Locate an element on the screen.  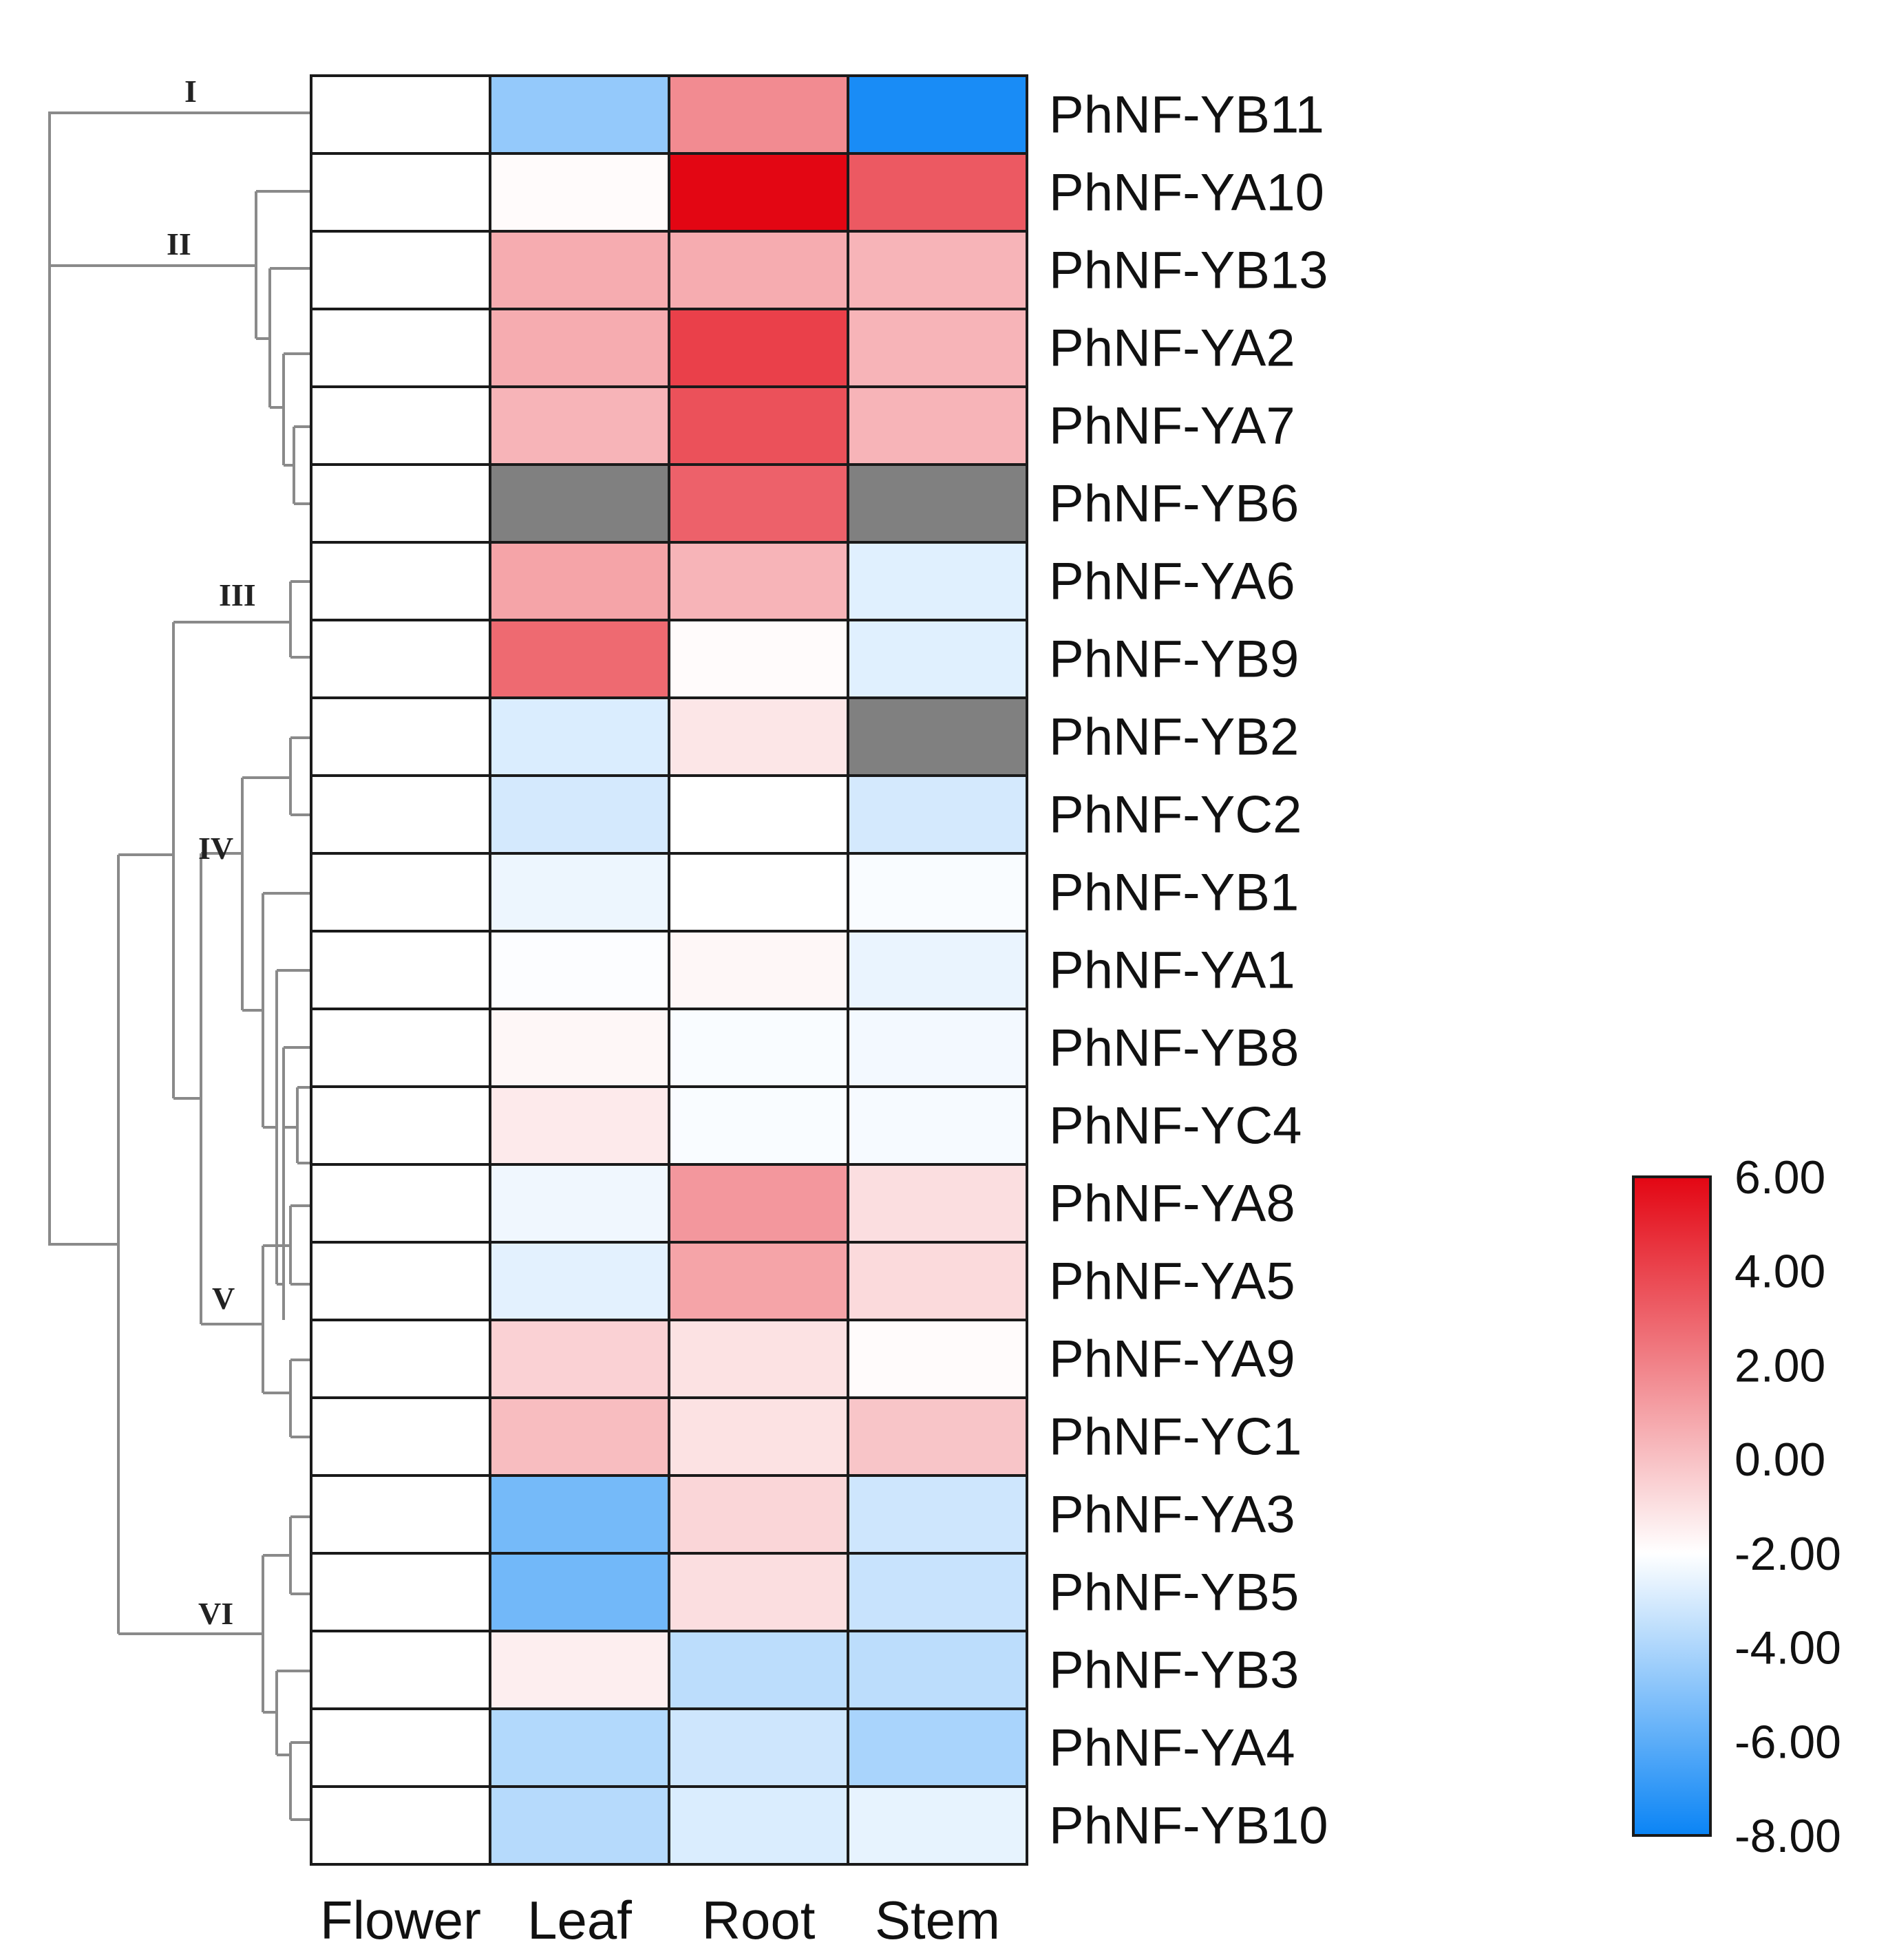
heatmap-cell-phnf-yc2-flower is located at coordinates (401, 815).